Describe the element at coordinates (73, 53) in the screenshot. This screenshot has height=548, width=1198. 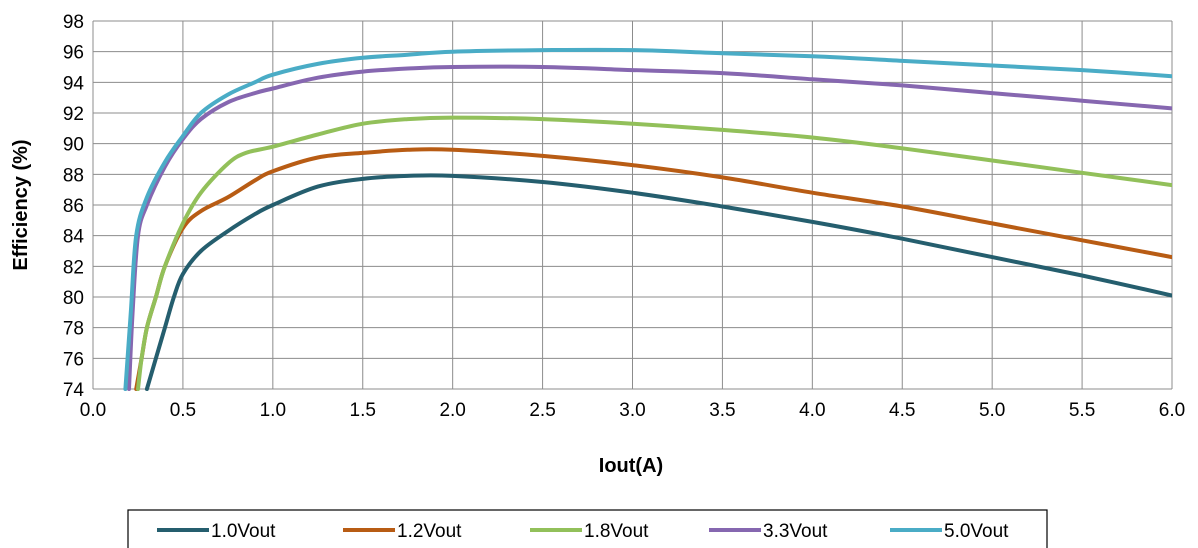
I see `y-tick-label: 96` at that location.